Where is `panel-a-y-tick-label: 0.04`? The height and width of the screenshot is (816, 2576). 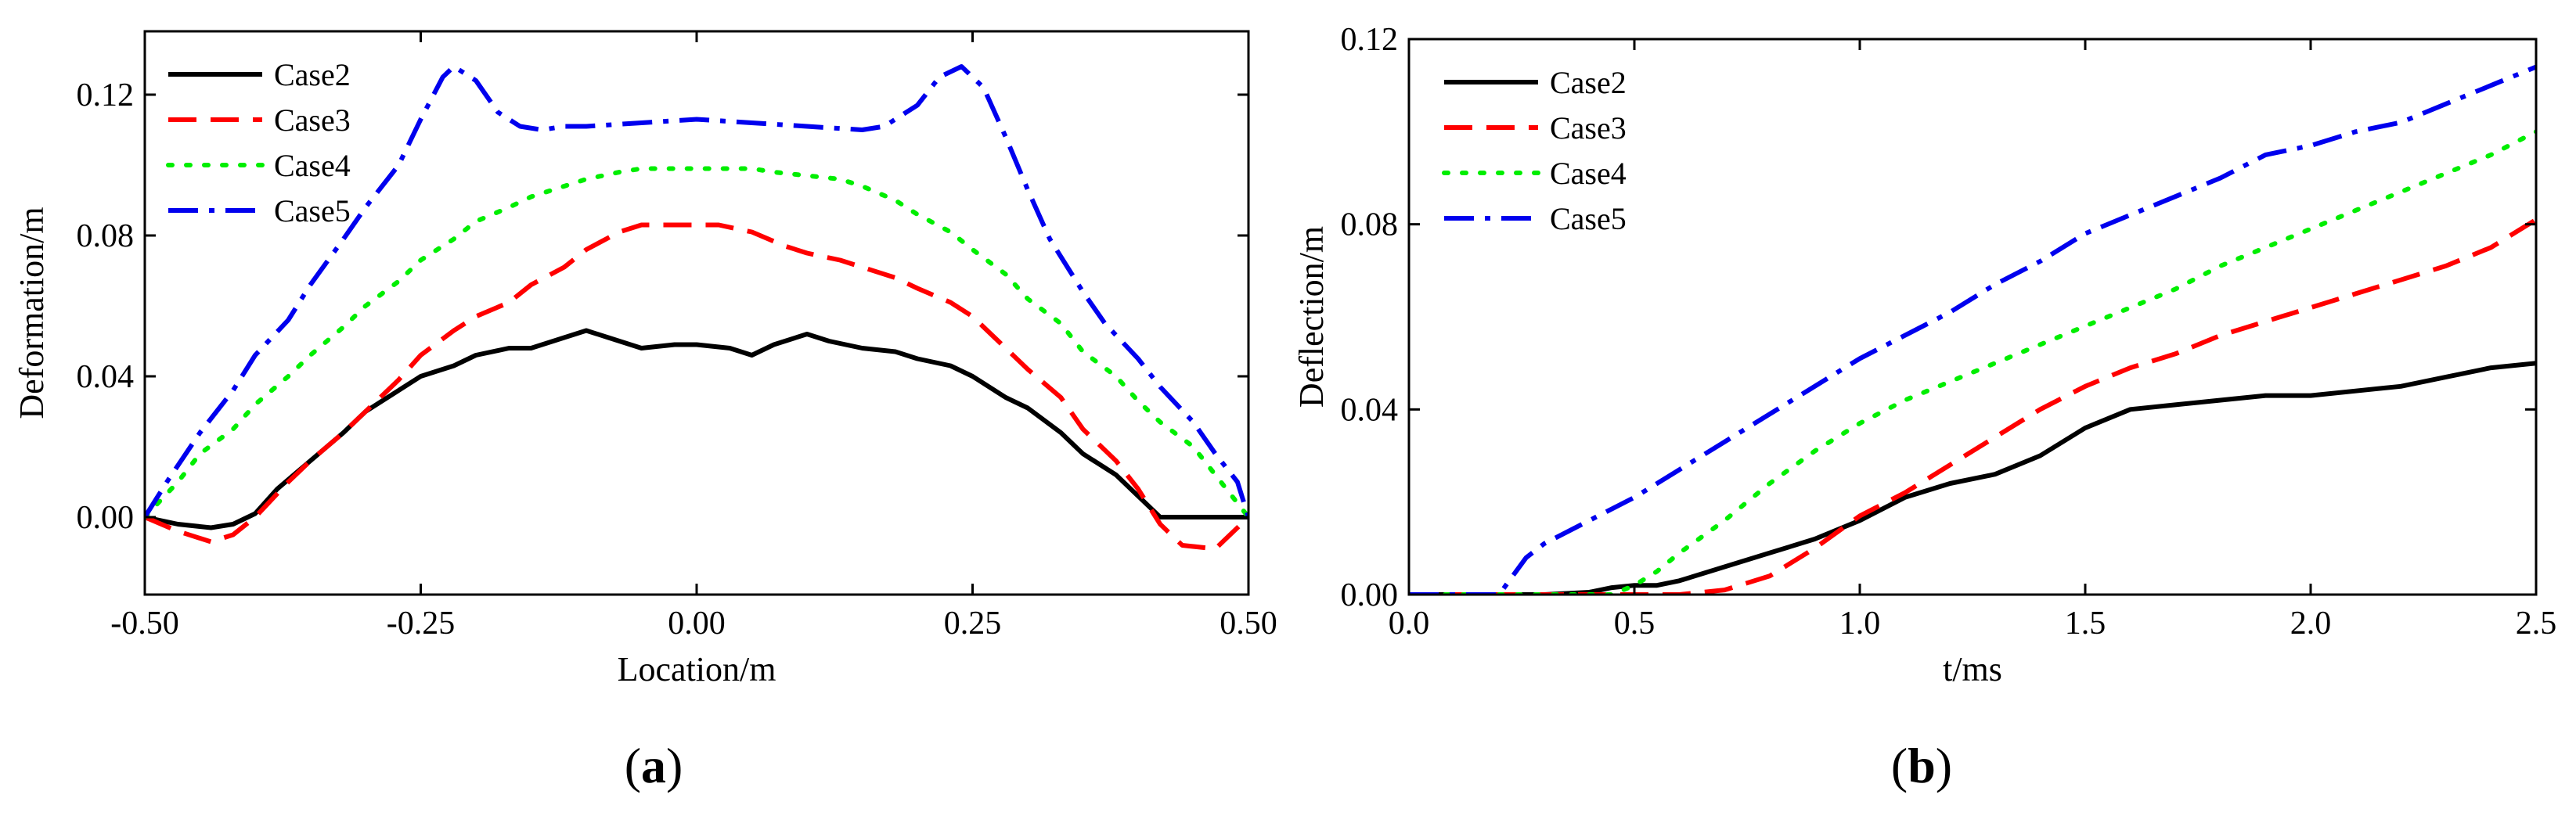 panel-a-y-tick-label: 0.04 is located at coordinates (106, 377).